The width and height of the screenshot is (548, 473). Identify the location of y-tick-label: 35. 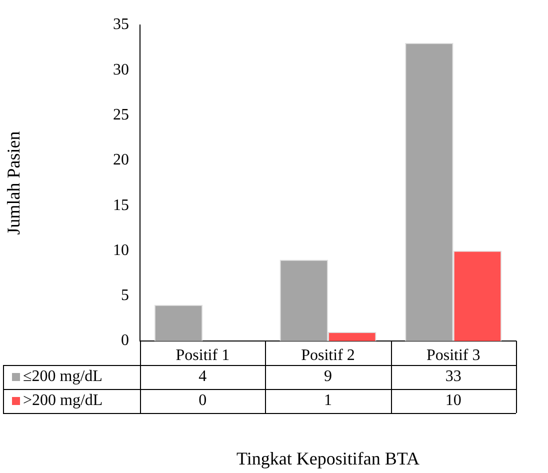
(121, 25).